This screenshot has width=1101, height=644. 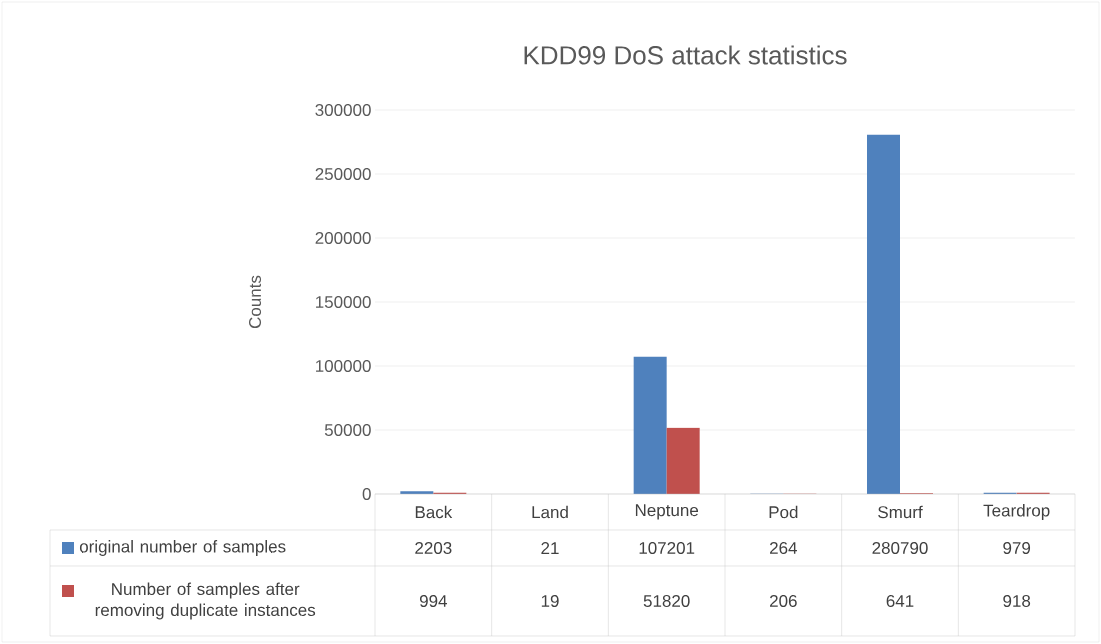 What do you see at coordinates (366, 494) in the screenshot?
I see `y-tick-label: 0` at bounding box center [366, 494].